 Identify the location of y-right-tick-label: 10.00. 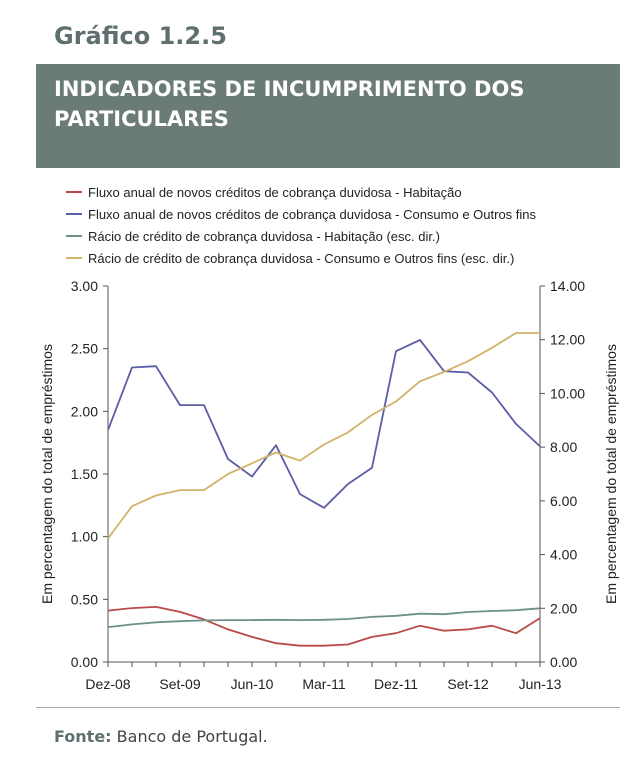
(567, 393).